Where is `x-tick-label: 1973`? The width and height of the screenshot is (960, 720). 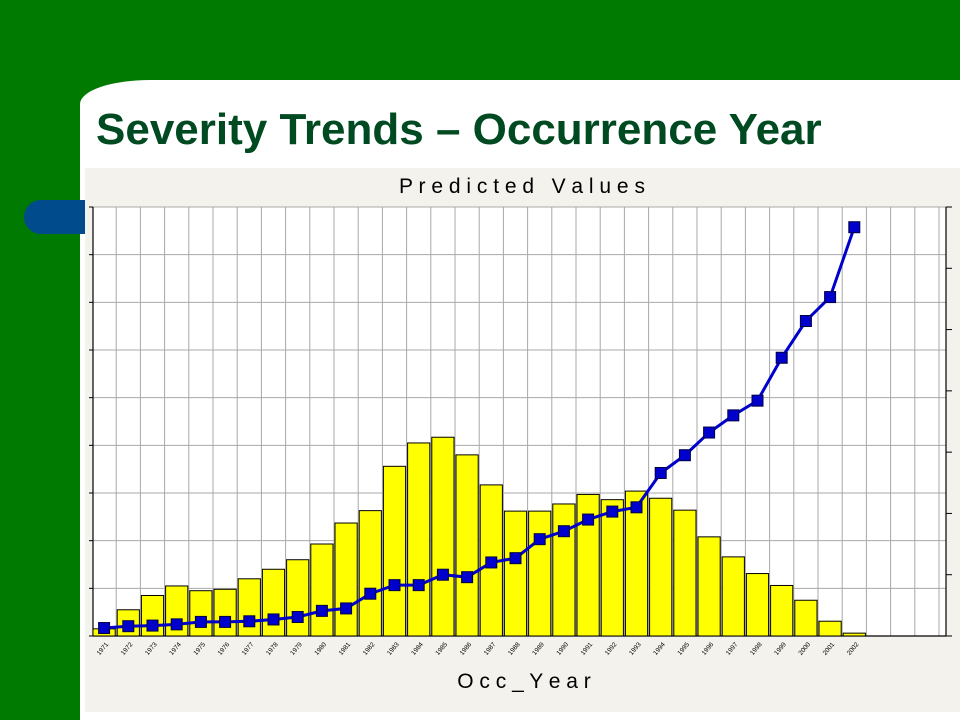
x-tick-label: 1973 is located at coordinates (151, 649).